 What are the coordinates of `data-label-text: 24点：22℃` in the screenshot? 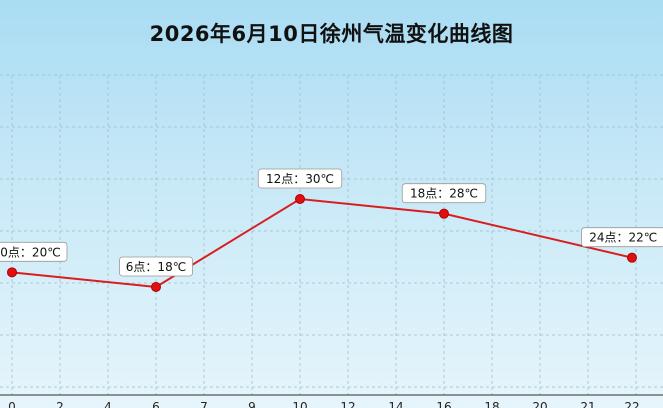 It's located at (623, 238).